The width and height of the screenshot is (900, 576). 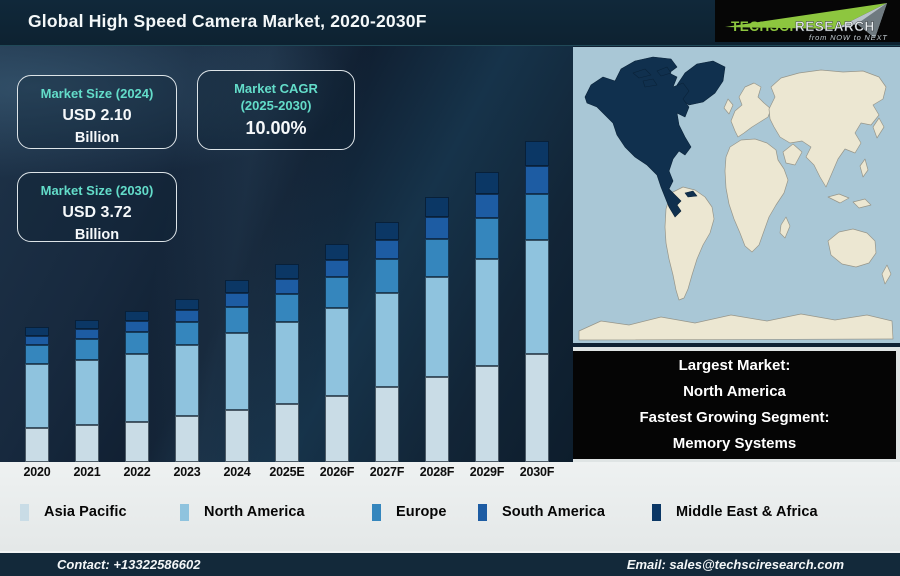 I want to click on logo-tagline: from NOW to NEXT, so click(x=848, y=37).